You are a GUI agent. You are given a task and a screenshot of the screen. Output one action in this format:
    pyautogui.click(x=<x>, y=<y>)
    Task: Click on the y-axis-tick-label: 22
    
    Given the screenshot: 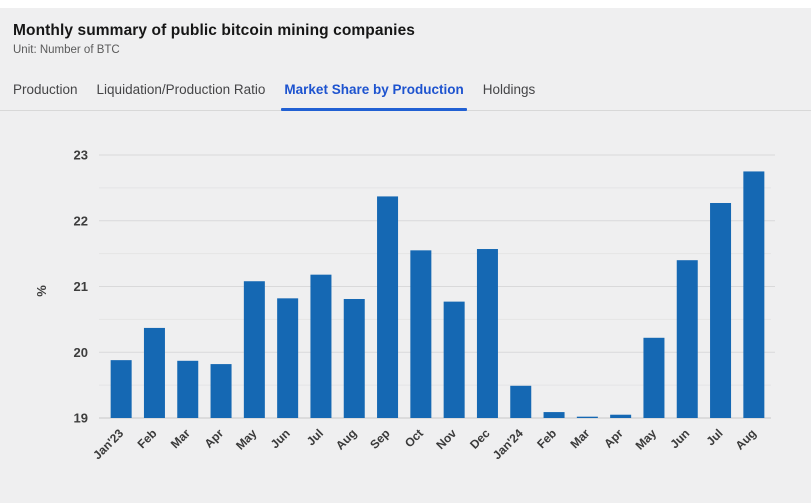 What is the action you would take?
    pyautogui.click(x=81, y=220)
    